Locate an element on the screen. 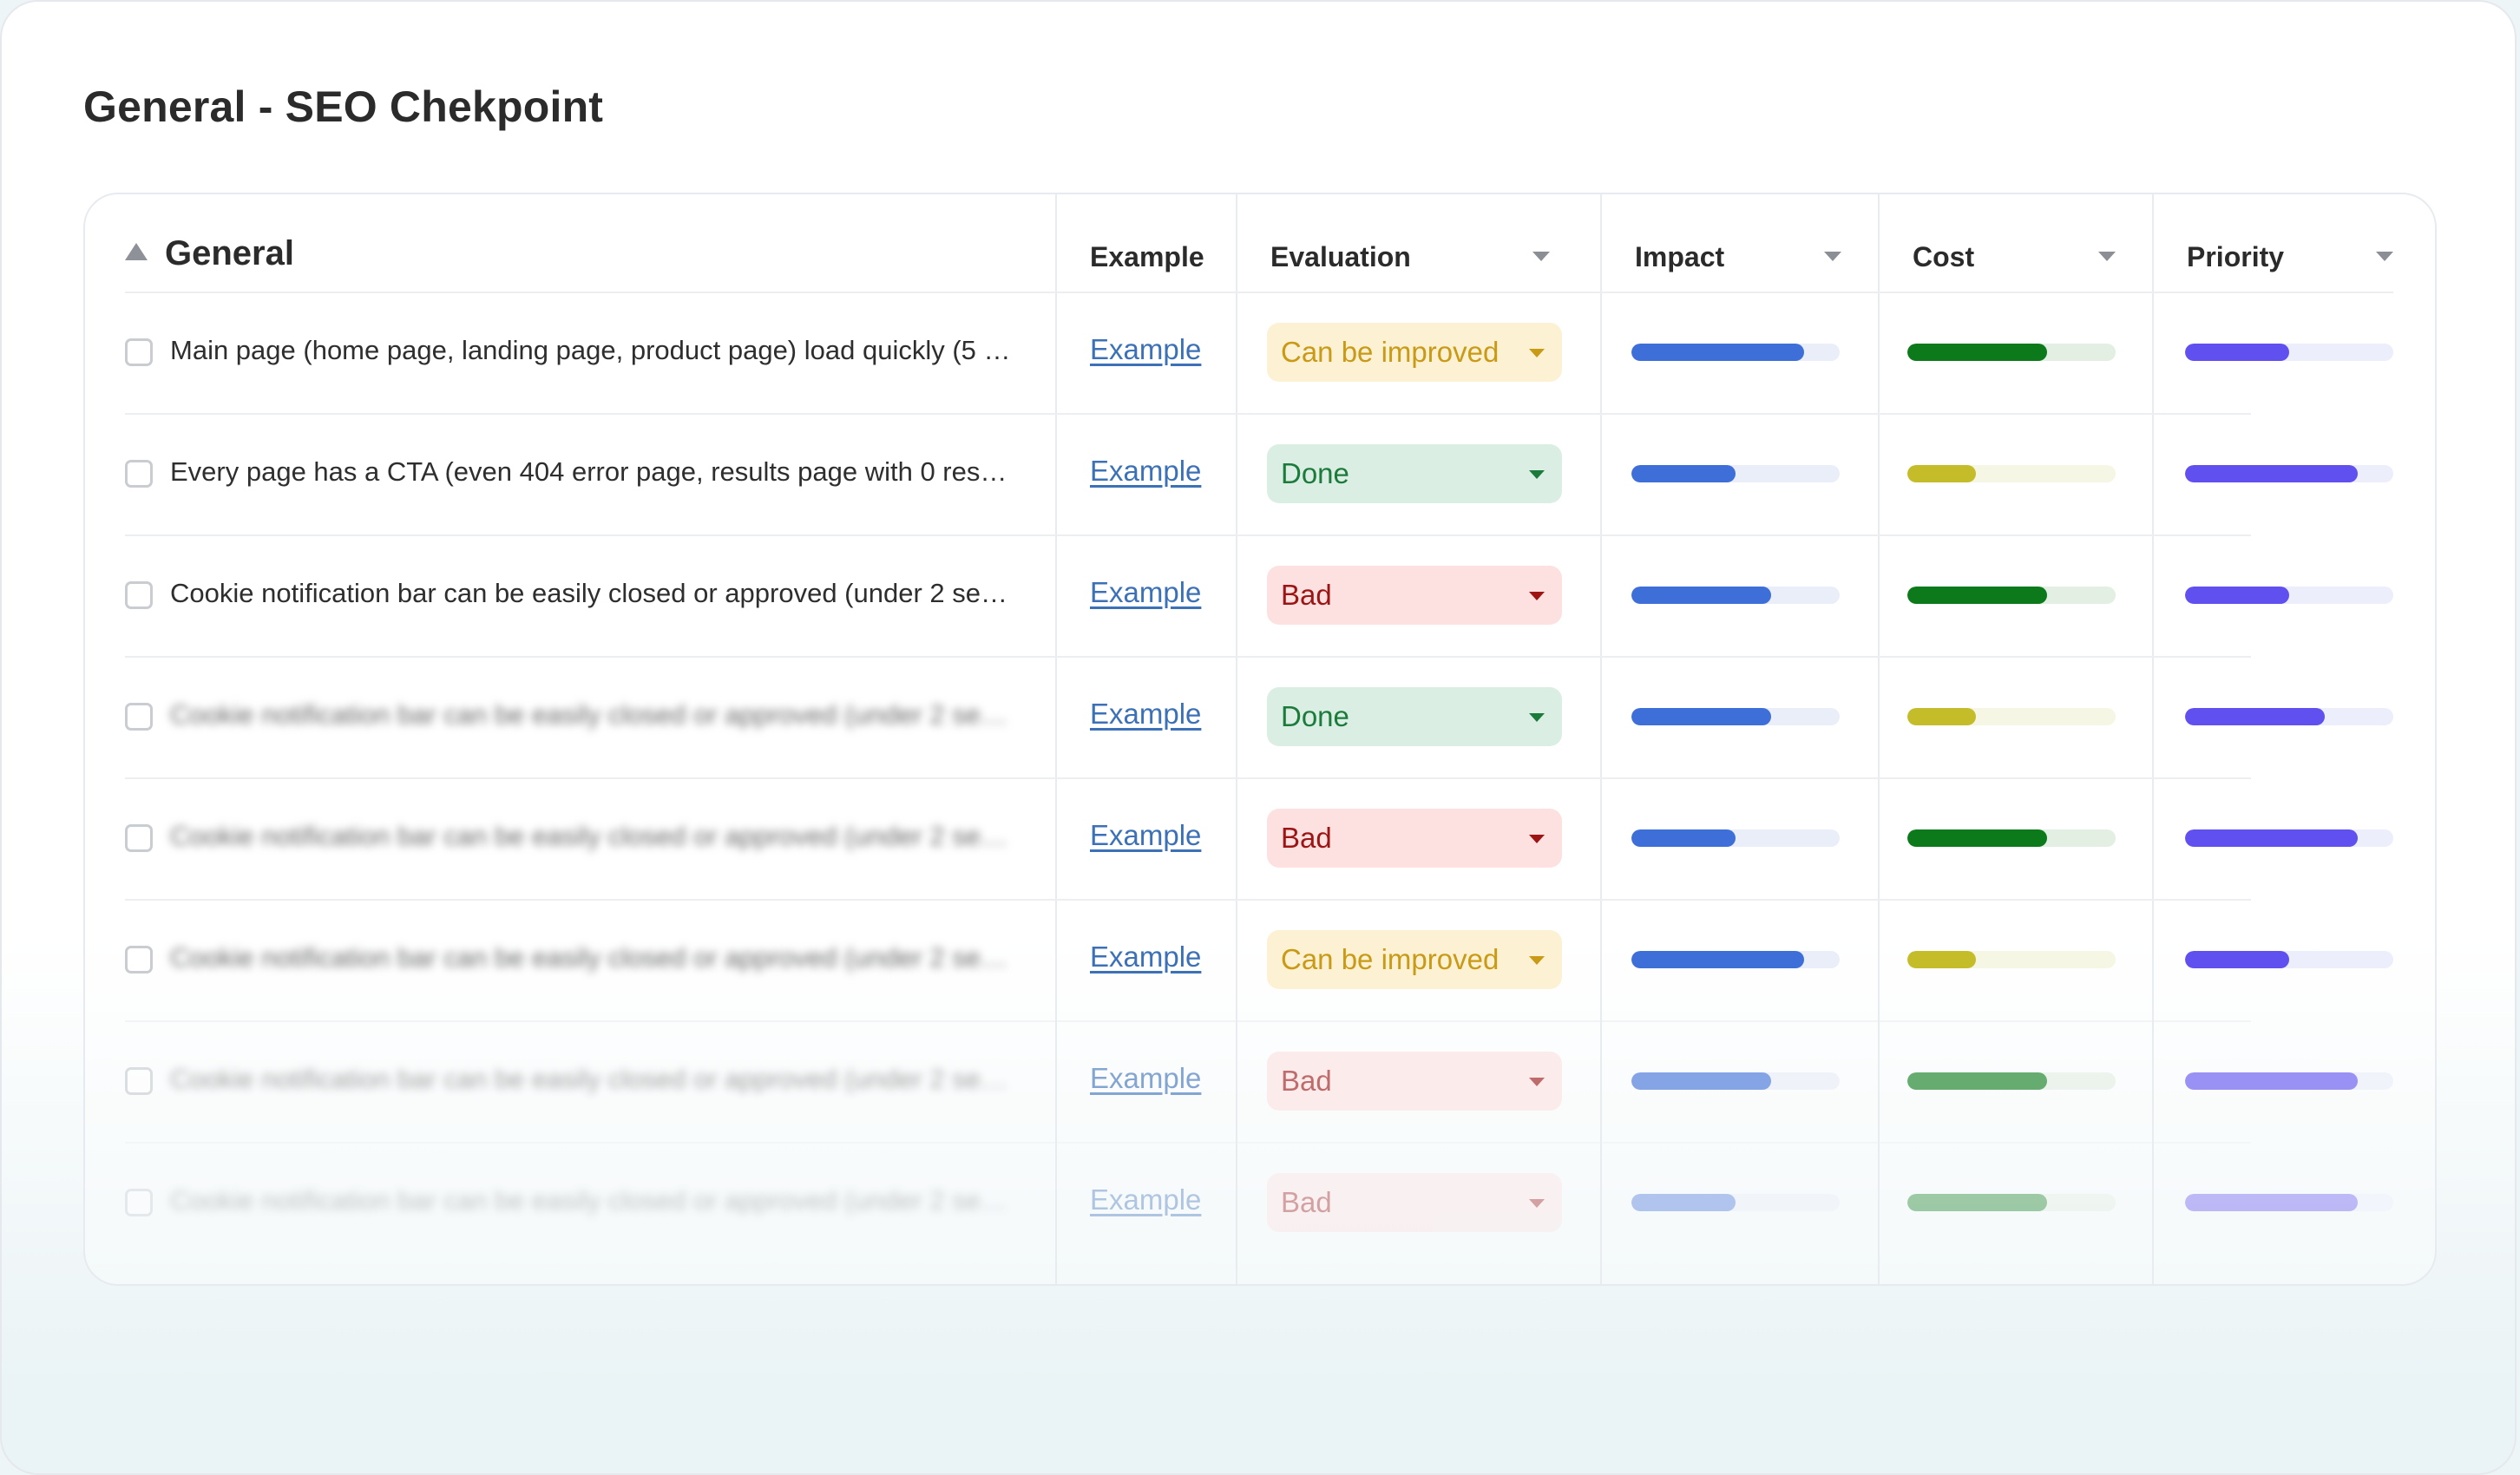  page-title: General - SEO Chekpoint is located at coordinates (343, 107).